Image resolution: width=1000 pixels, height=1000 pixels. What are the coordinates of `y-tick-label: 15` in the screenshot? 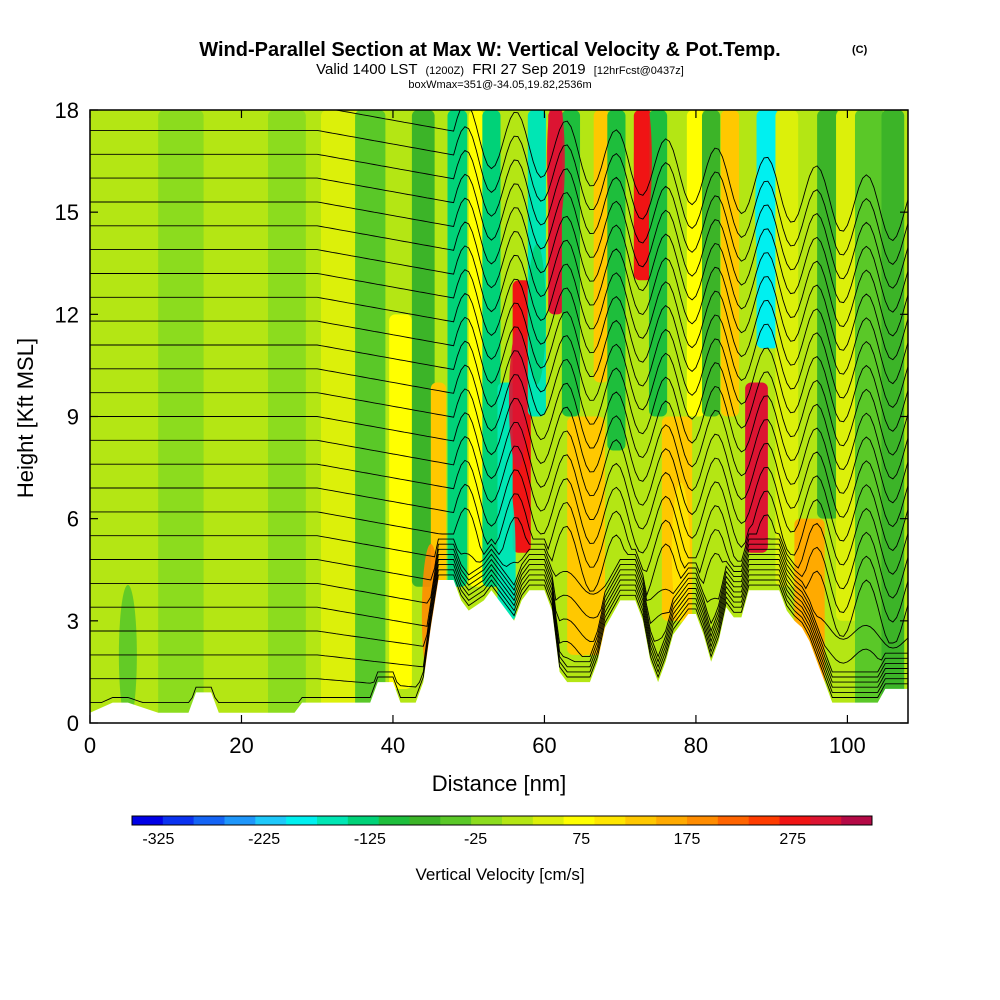 It's located at (67, 212).